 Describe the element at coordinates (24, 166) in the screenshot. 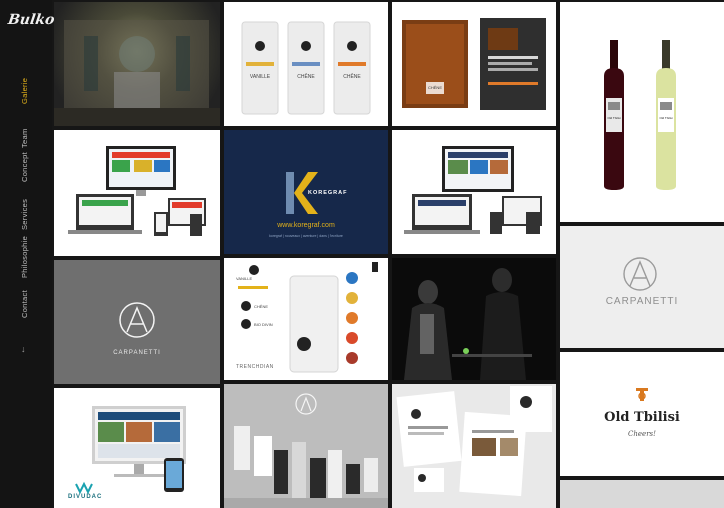

I see `nav-item-concept: Concept` at that location.